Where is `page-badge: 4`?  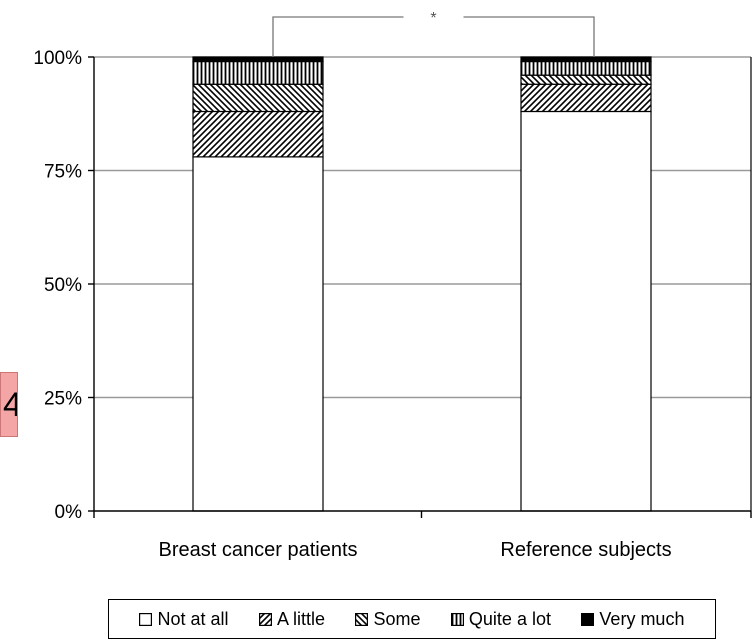
page-badge: 4 is located at coordinates (9, 404).